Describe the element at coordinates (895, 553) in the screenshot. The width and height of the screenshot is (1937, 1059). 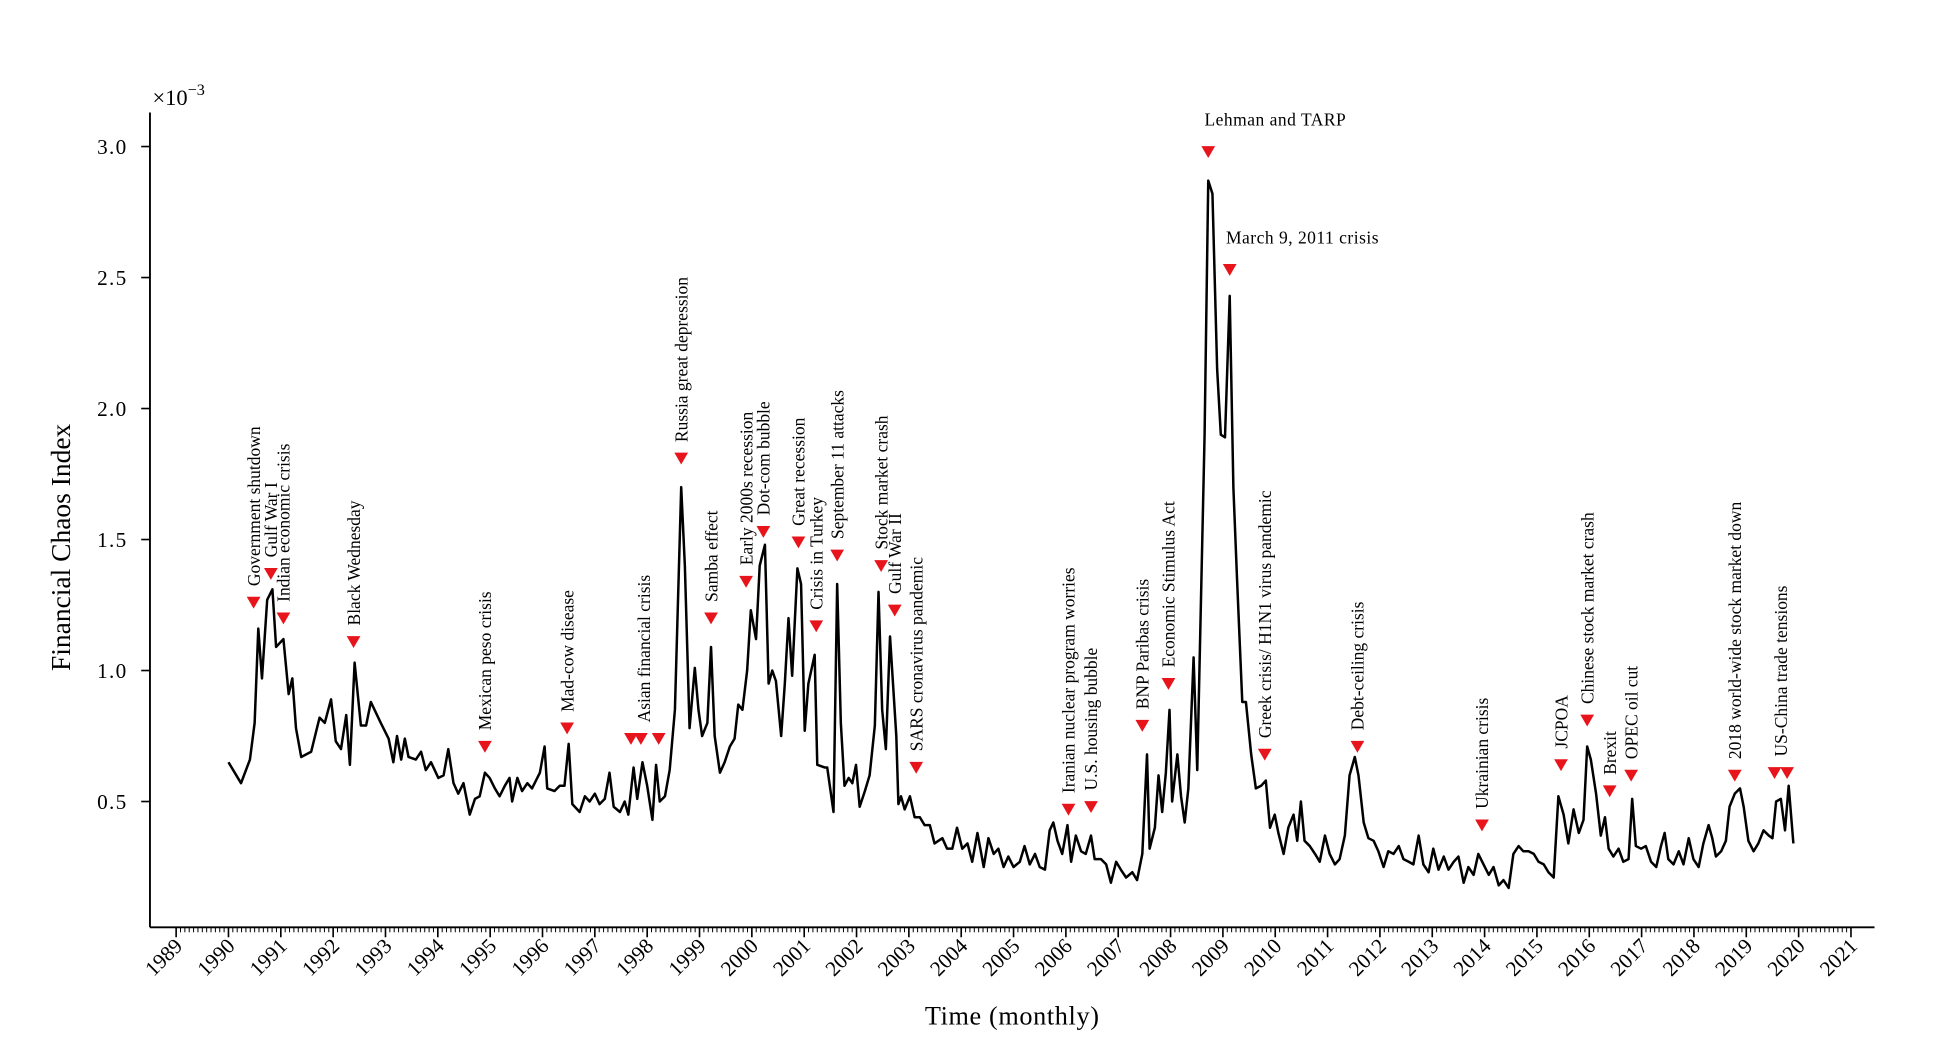
I see `event-label: Gulf War II` at that location.